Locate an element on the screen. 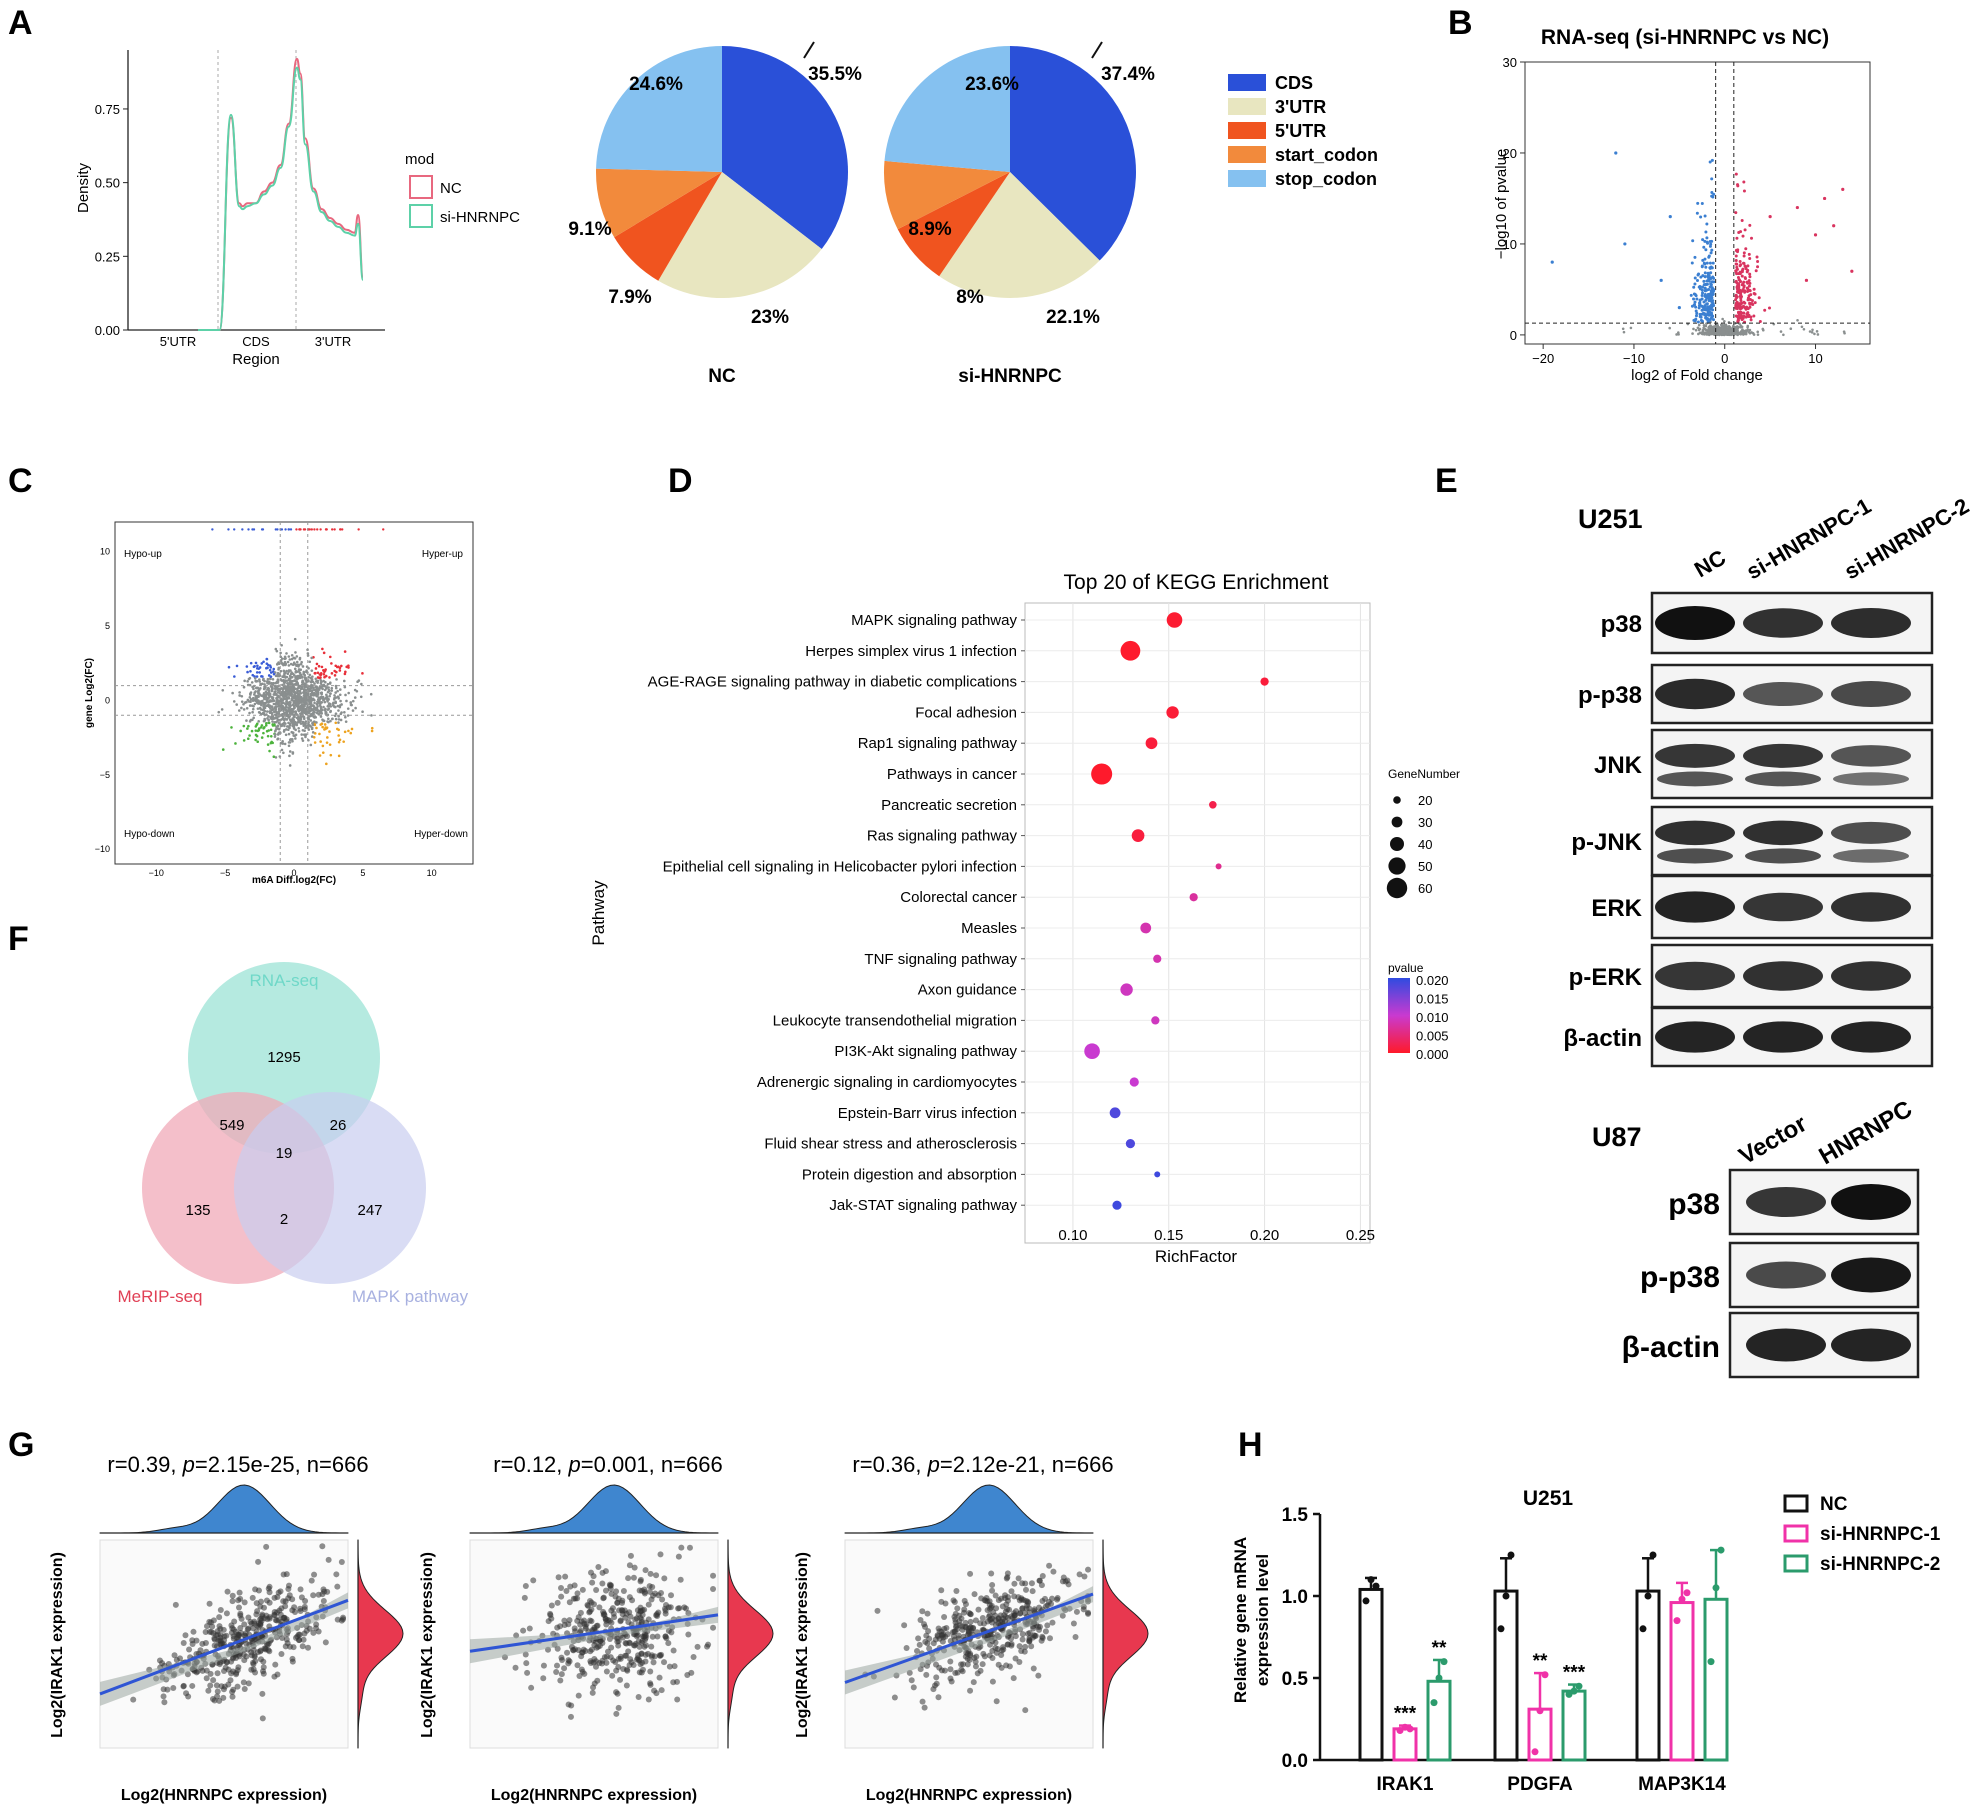  wb-row-label: β-actin is located at coordinates (1602, 1038).